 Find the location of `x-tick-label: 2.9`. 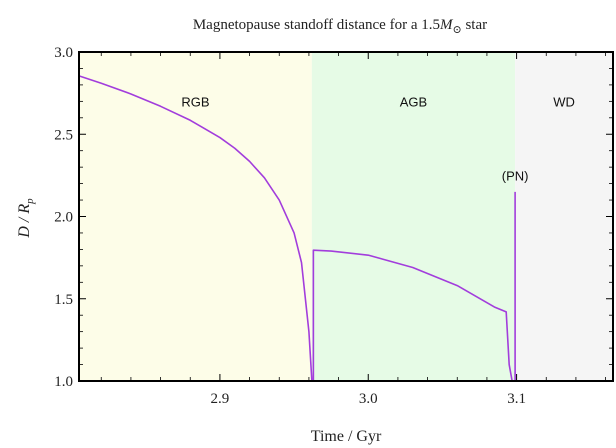

x-tick-label: 2.9 is located at coordinates (220, 399).